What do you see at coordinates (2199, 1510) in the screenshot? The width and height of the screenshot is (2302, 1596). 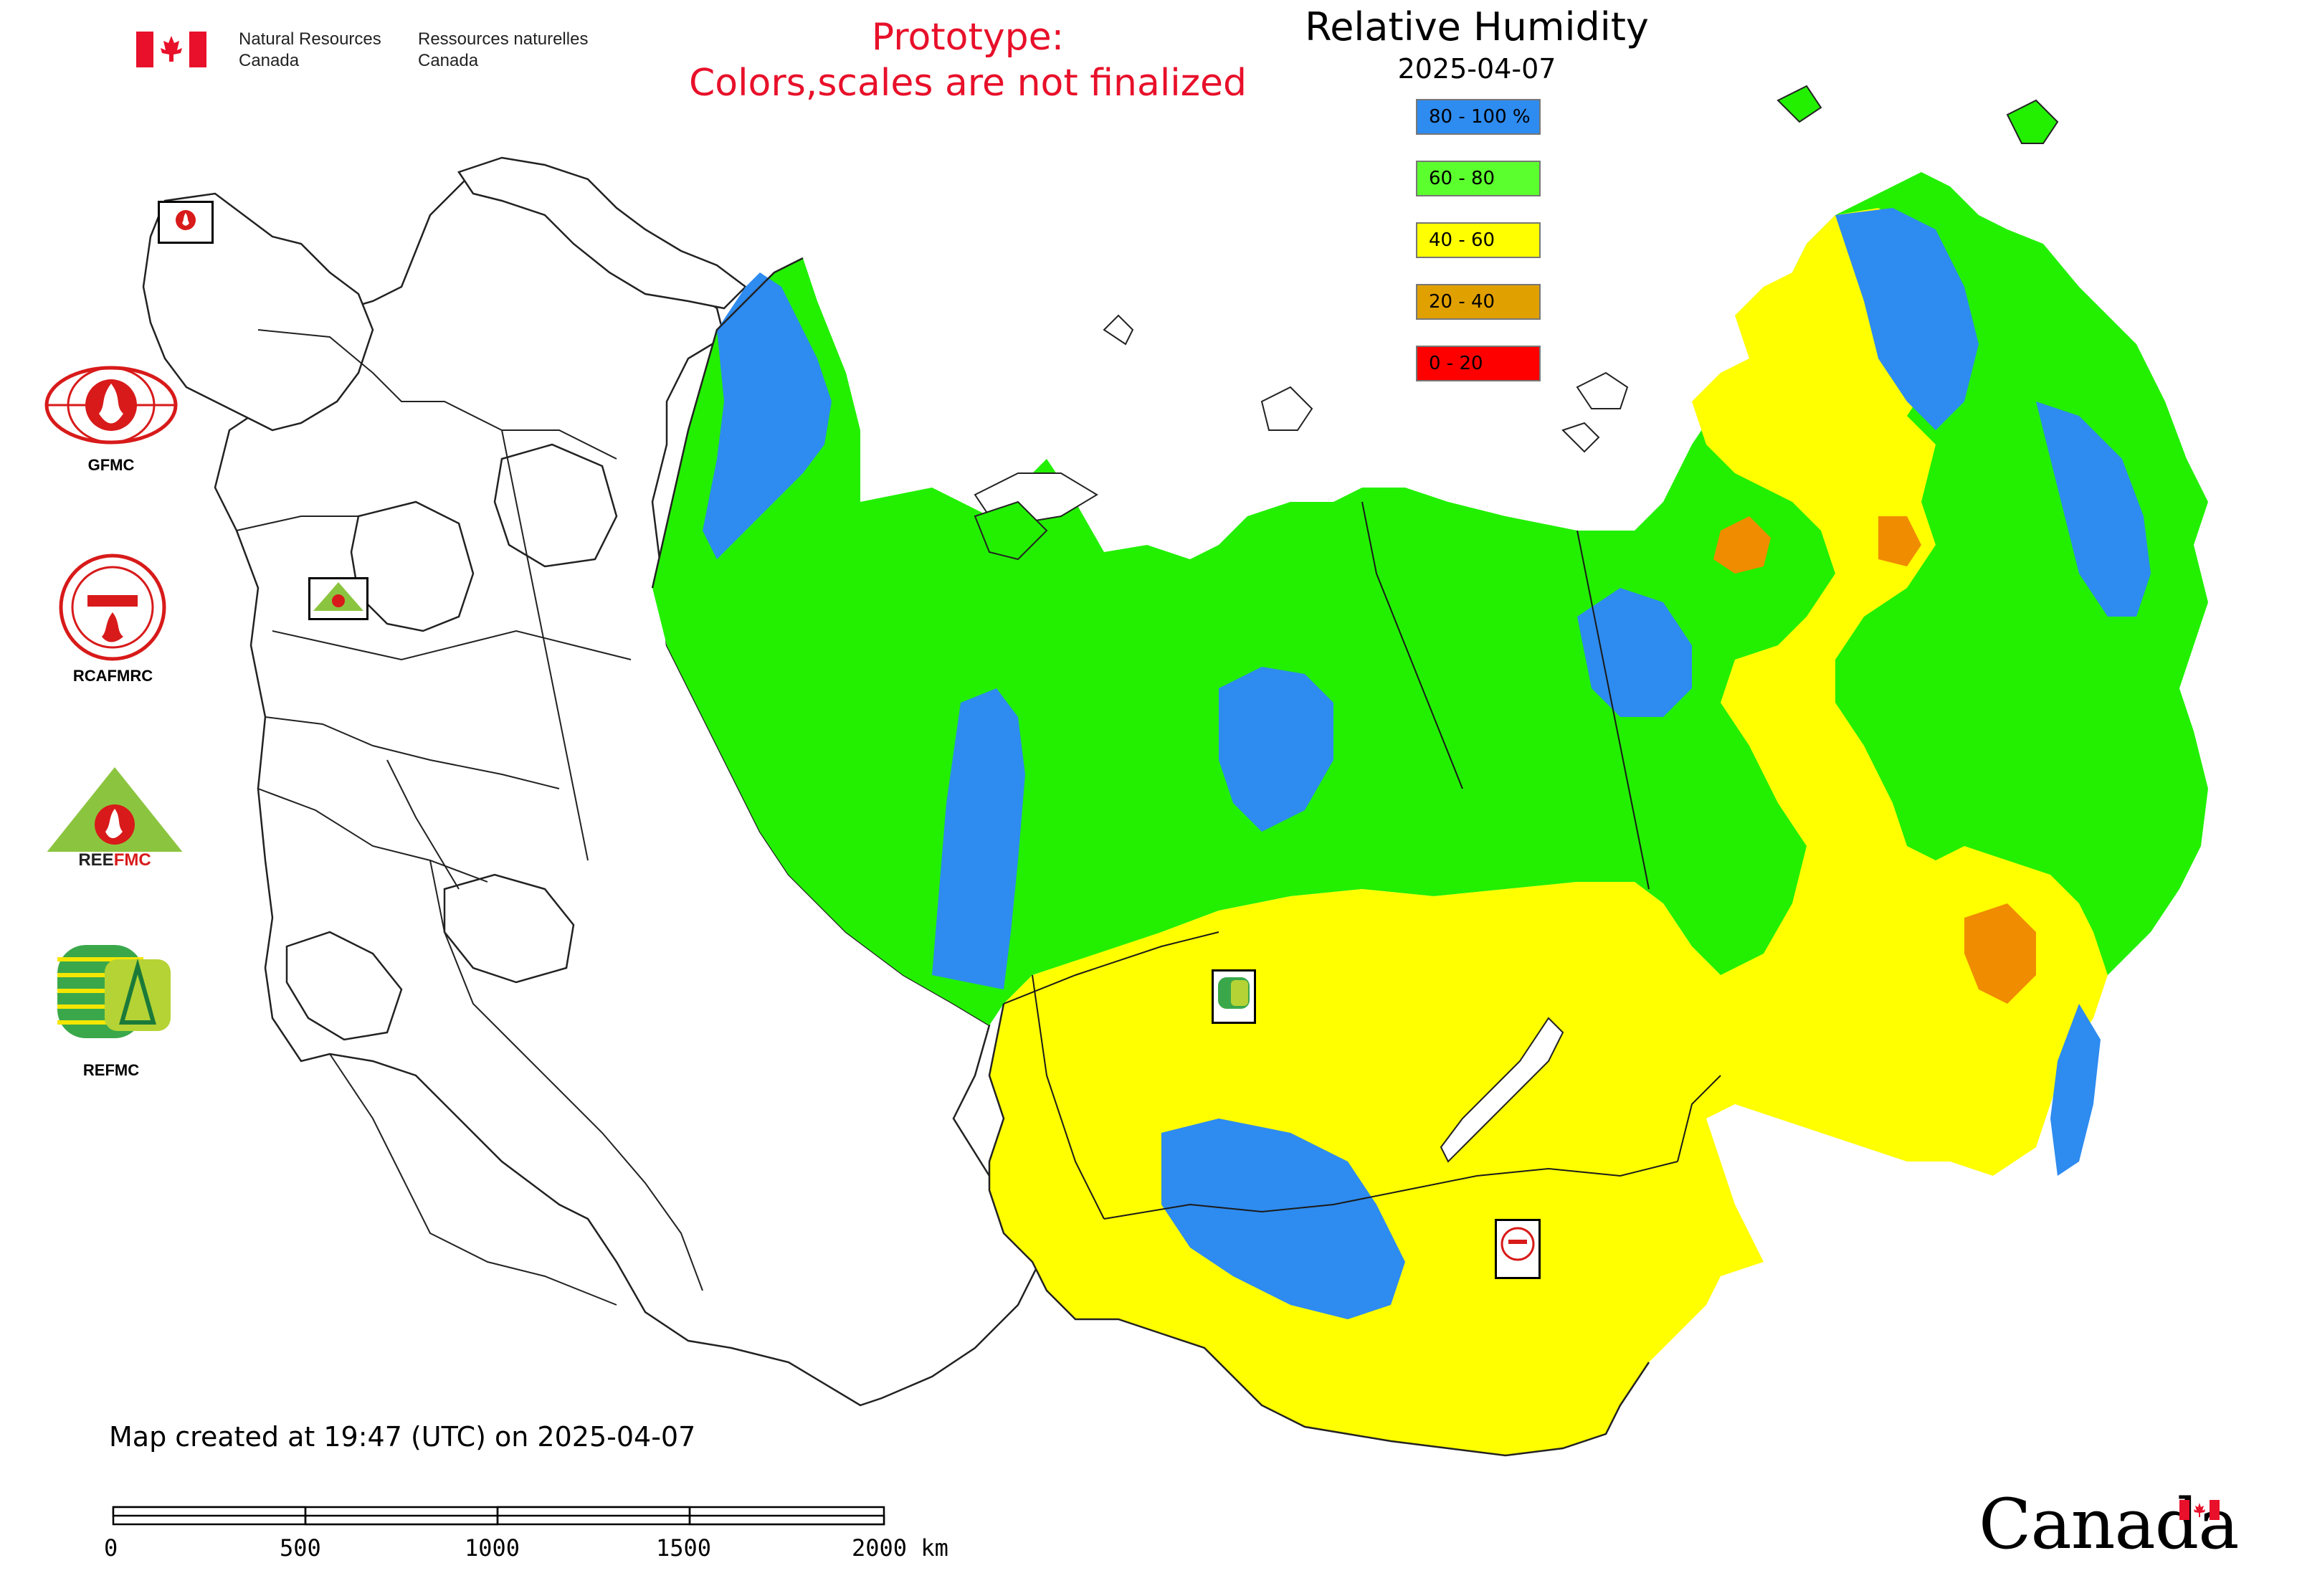 I see `canada-wordmark-flag-icon` at bounding box center [2199, 1510].